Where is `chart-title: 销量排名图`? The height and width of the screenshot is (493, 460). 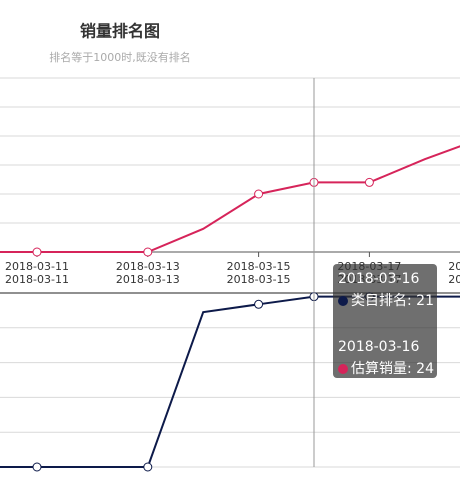 chart-title: 销量排名图 is located at coordinates (120, 31).